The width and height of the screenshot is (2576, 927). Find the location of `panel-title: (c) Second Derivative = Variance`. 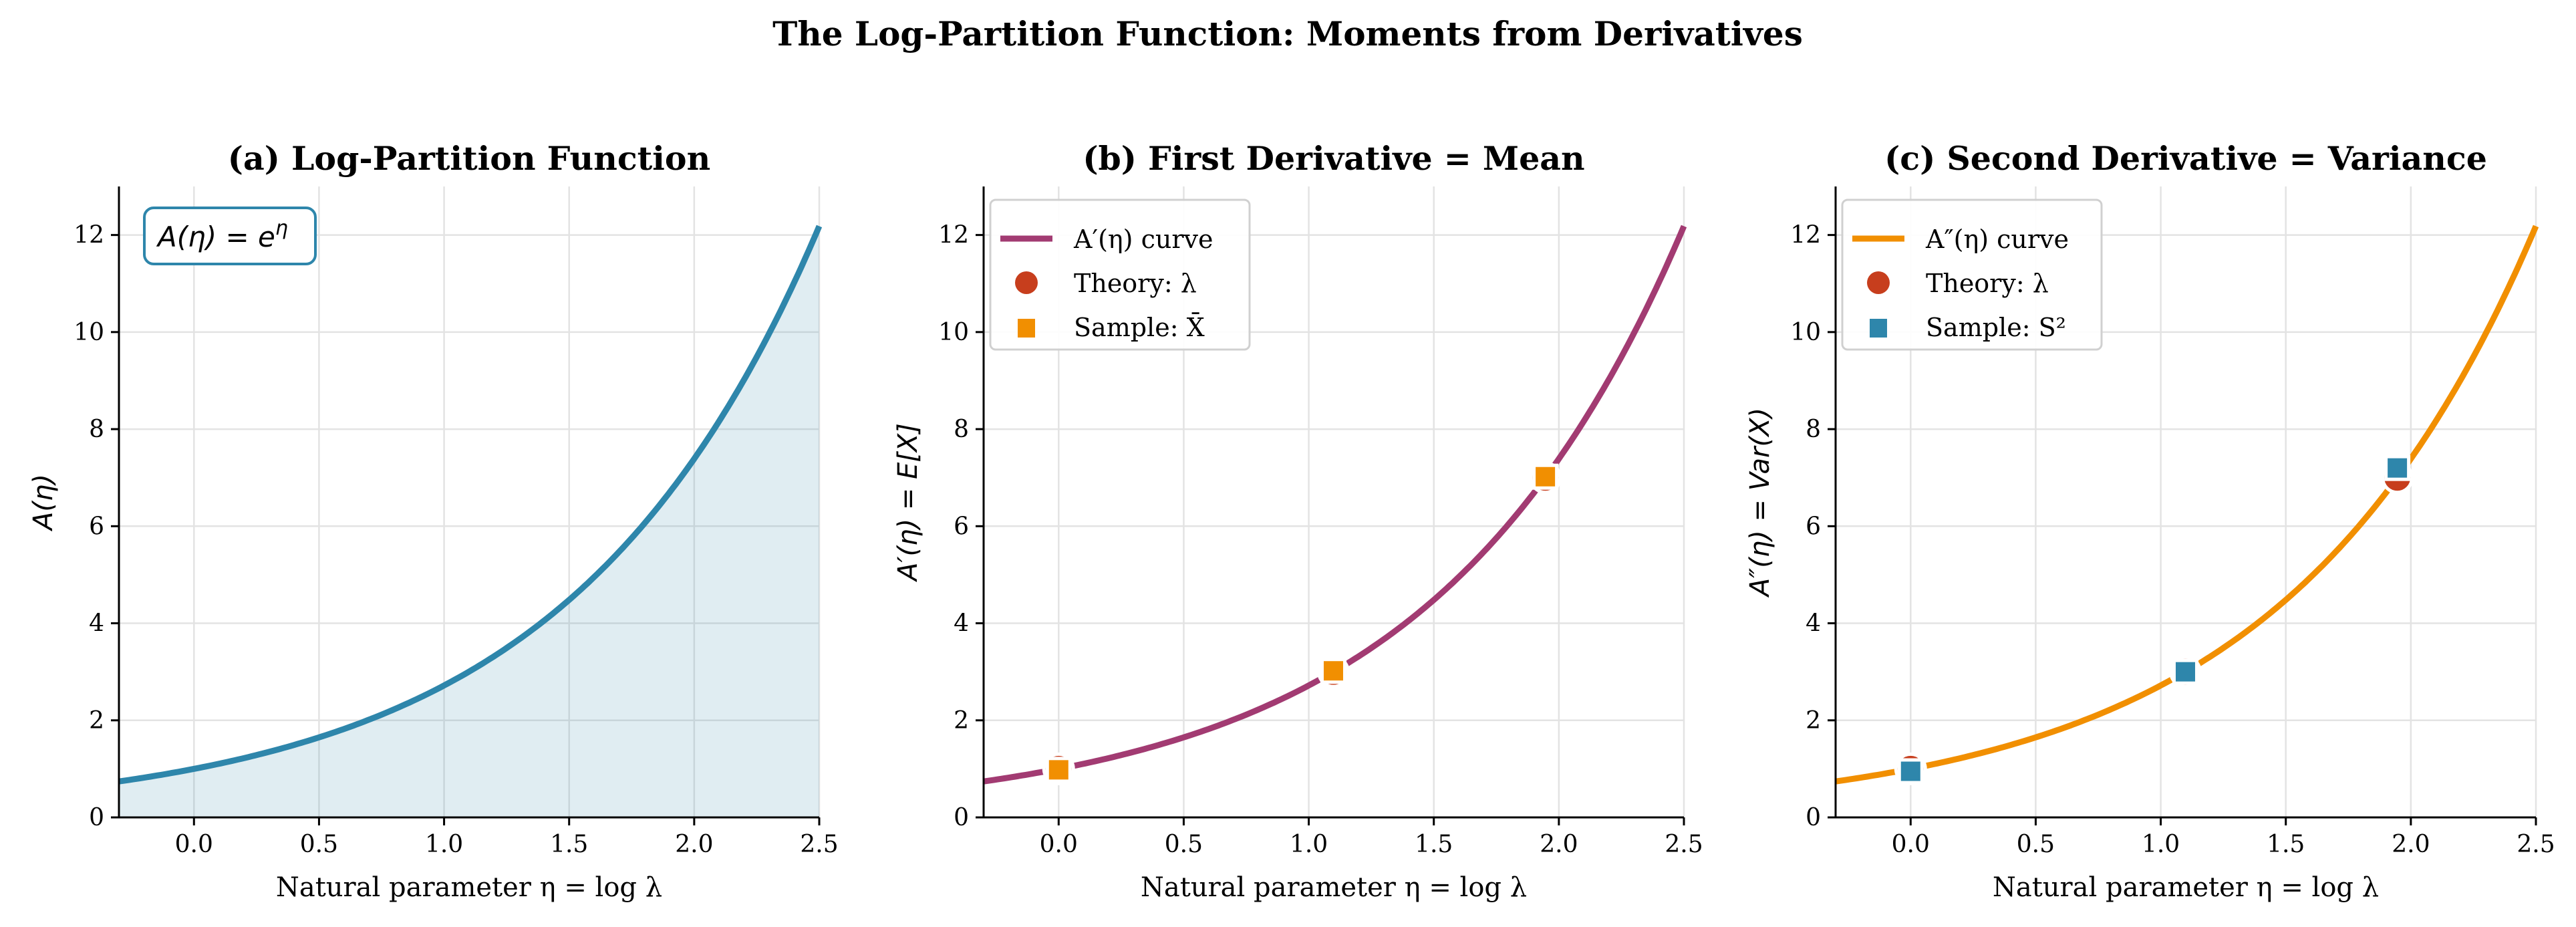

panel-title: (c) Second Derivative = Variance is located at coordinates (2185, 158).